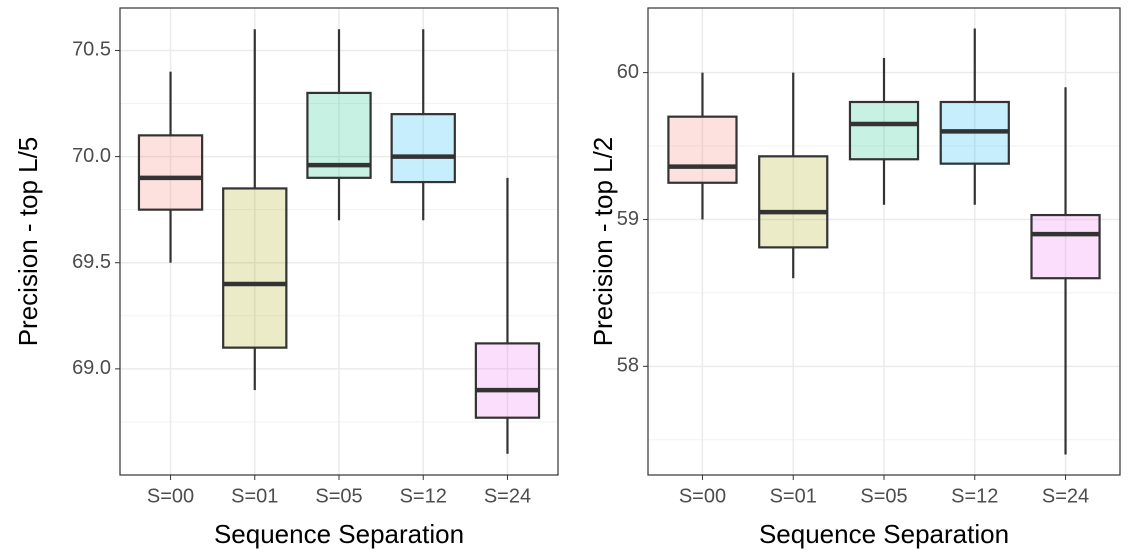 Image resolution: width=1130 pixels, height=558 pixels. What do you see at coordinates (628, 366) in the screenshot?
I see `y-tick-label: 58` at bounding box center [628, 366].